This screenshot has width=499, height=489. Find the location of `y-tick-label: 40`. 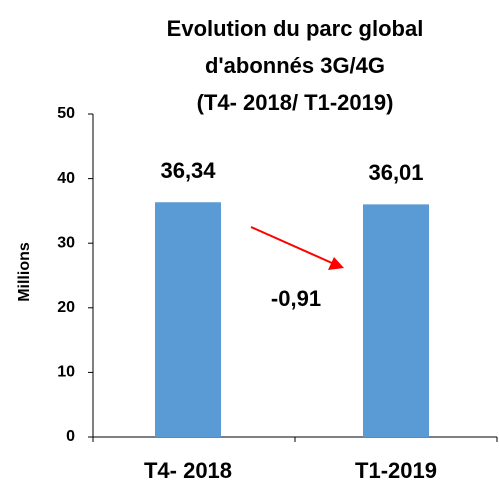

y-tick-label: 40 is located at coordinates (66, 178).